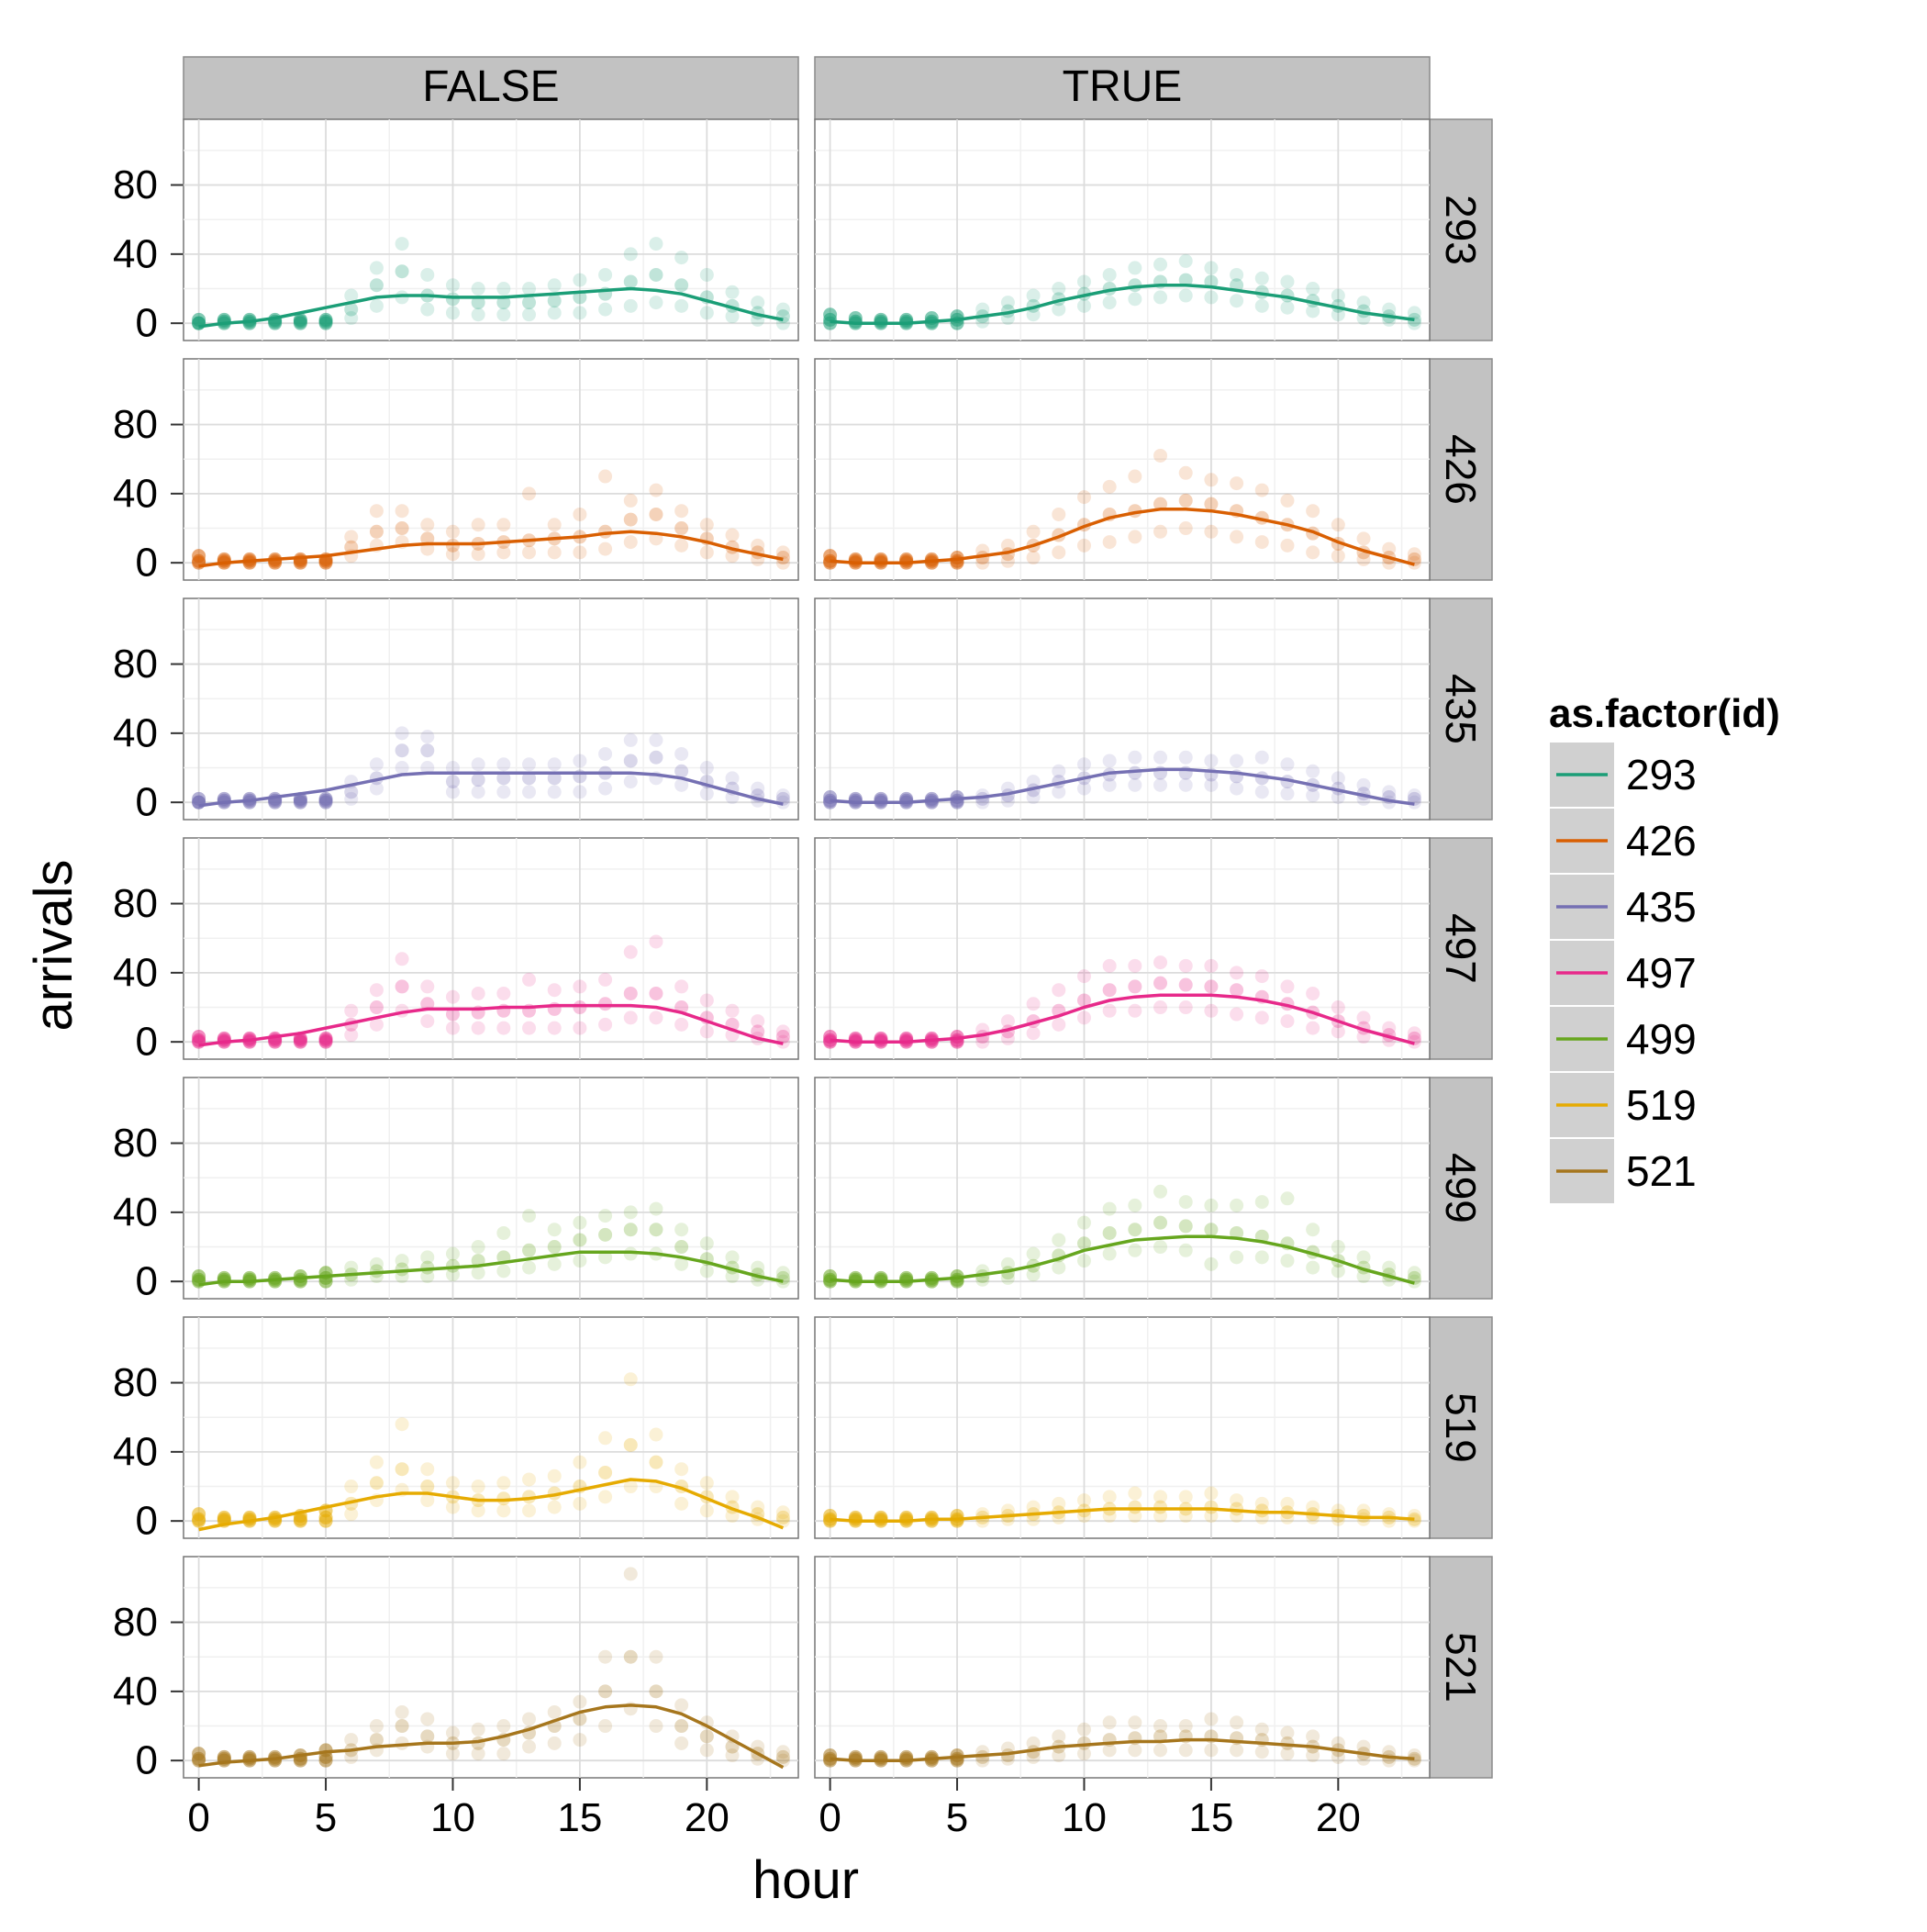  What do you see at coordinates (326, 1817) in the screenshot?
I see `x-tick-label: 5` at bounding box center [326, 1817].